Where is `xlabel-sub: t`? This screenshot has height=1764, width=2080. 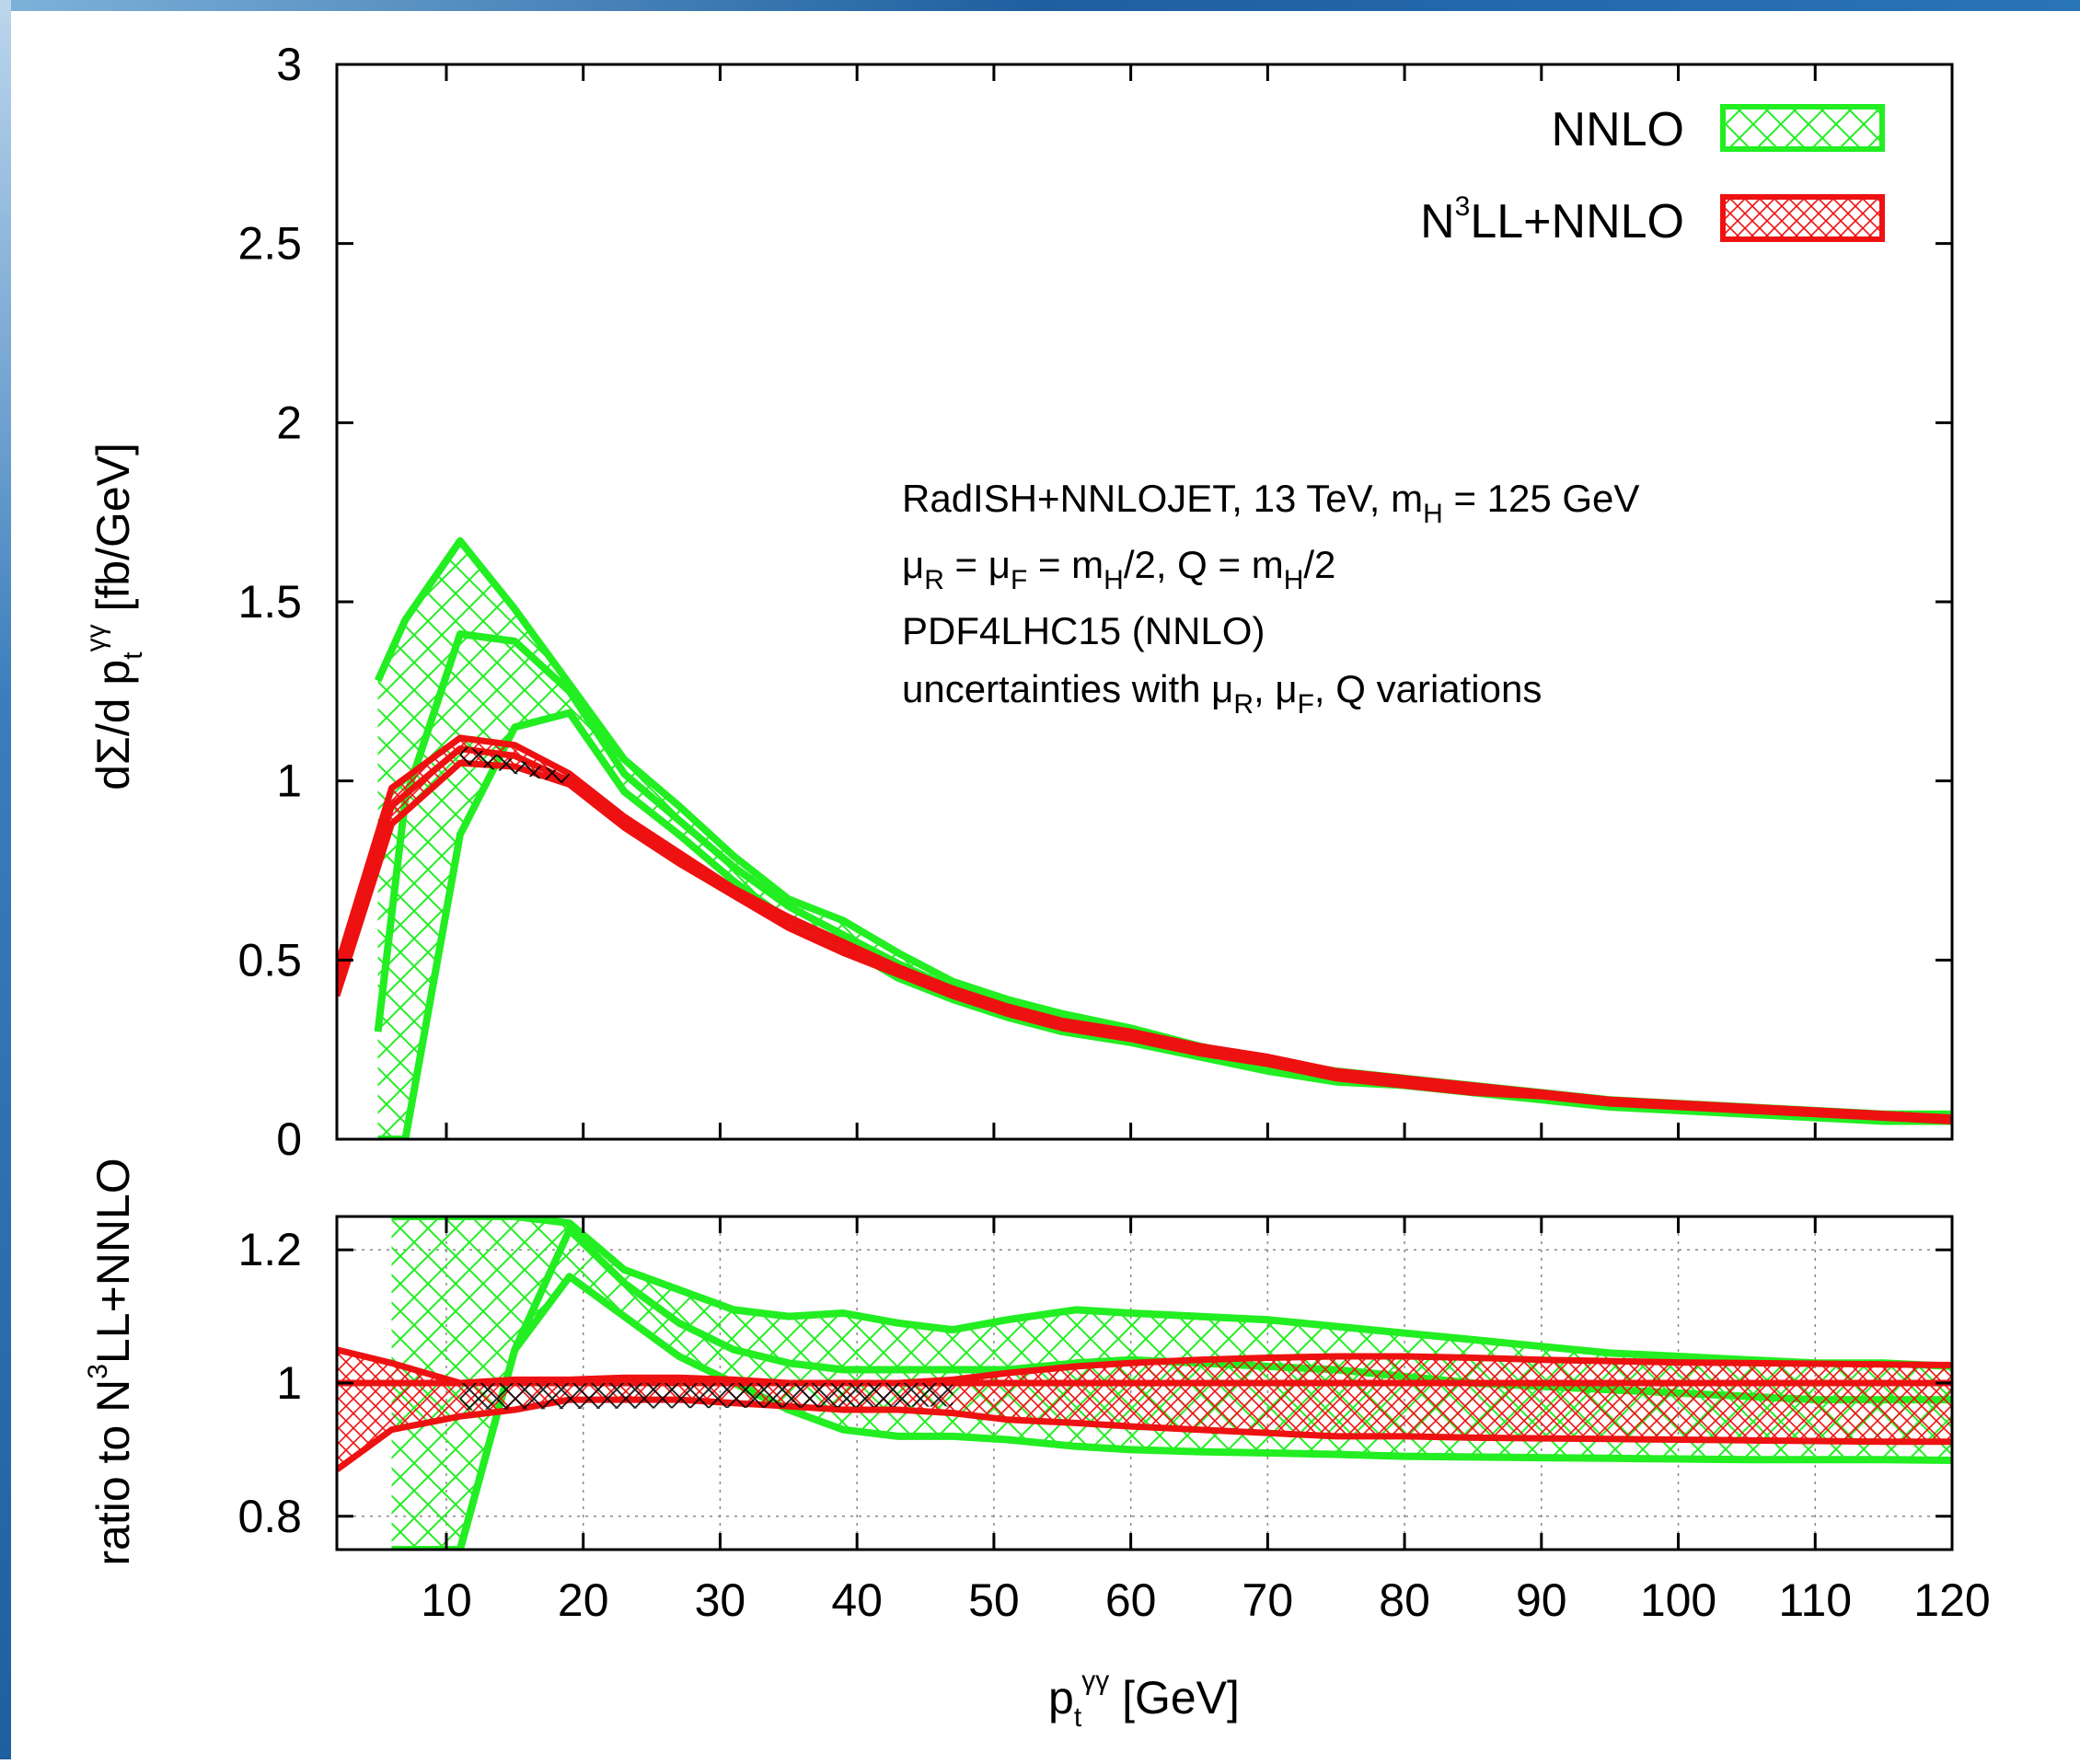 xlabel-sub: t is located at coordinates (1078, 1717).